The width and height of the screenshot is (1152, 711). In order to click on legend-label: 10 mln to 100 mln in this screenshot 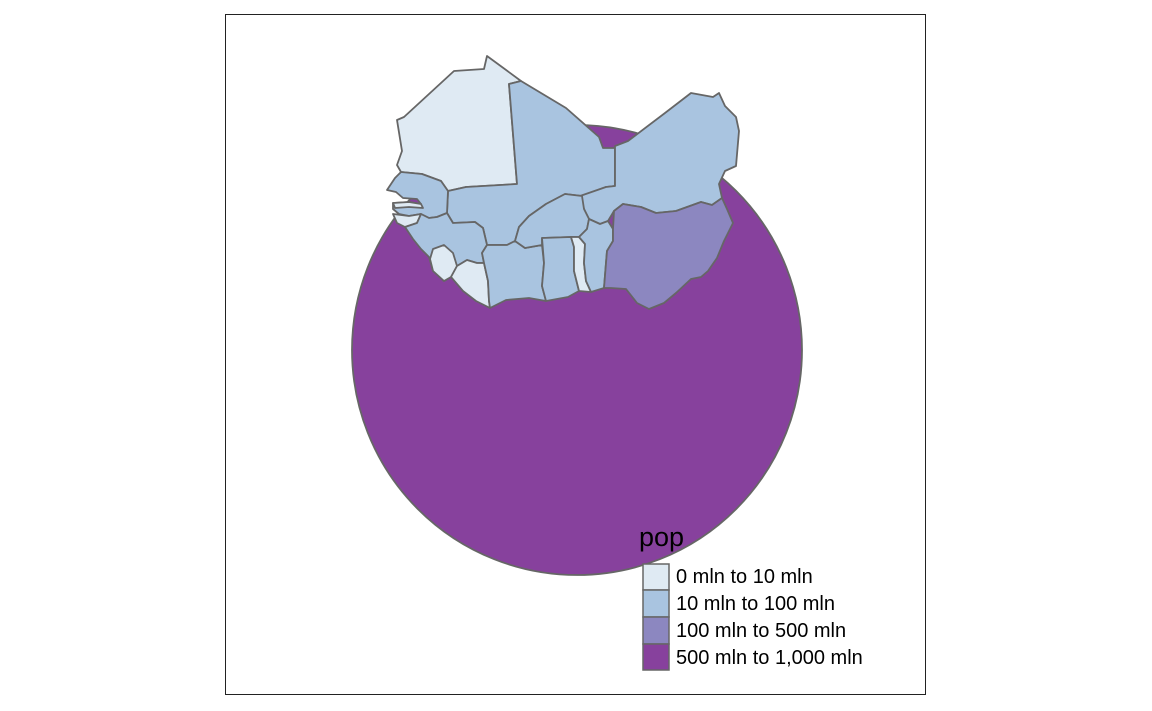, I will do `click(755, 604)`.